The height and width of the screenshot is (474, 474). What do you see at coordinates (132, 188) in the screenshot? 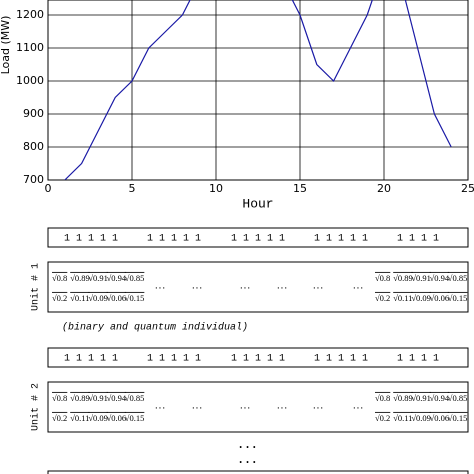
I see `x-tick-label: 5` at bounding box center [132, 188].